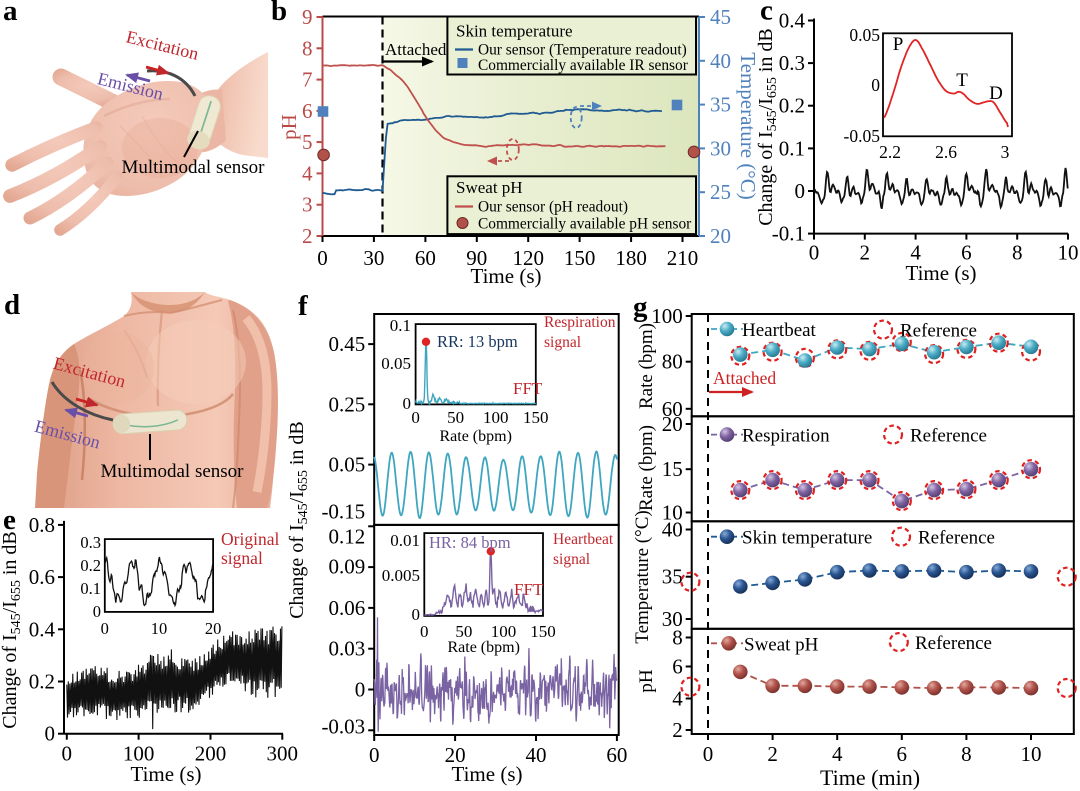 The width and height of the screenshot is (1080, 791). Describe the element at coordinates (283, 754) in the screenshot. I see `svg-text: 300` at that location.